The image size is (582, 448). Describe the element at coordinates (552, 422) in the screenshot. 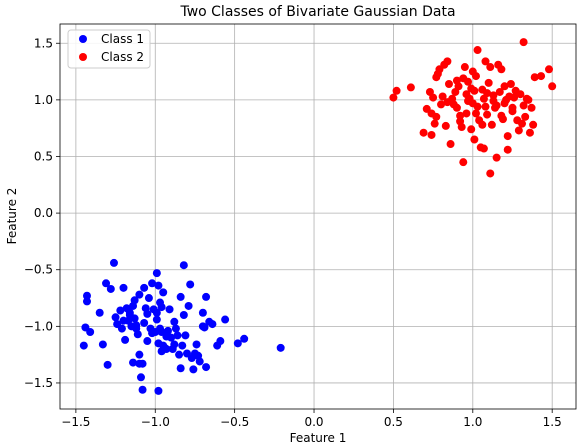

I see `x-tick-label: 1.5` at that location.